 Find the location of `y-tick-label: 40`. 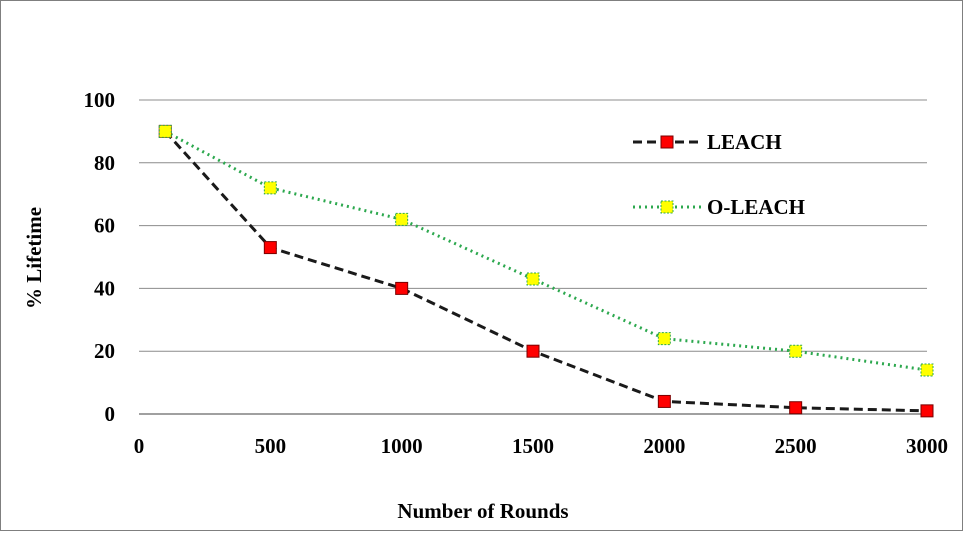

y-tick-label: 40 is located at coordinates (104, 288).